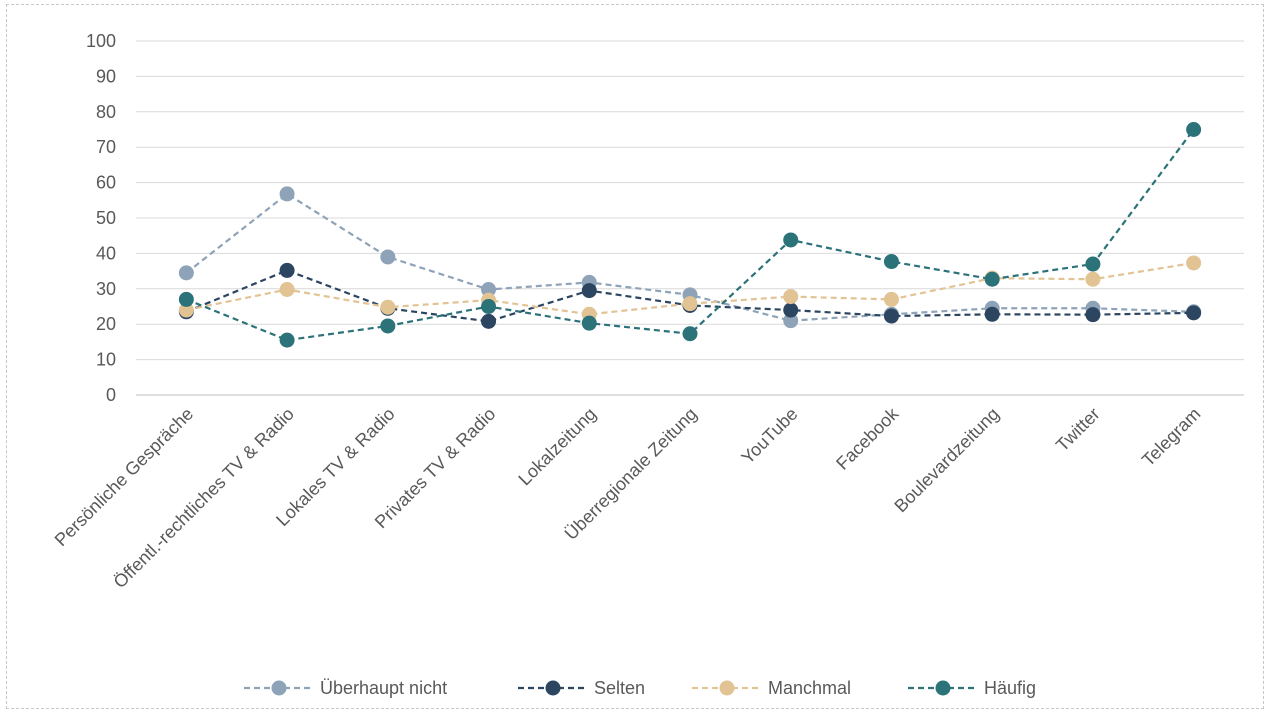 Image resolution: width=1269 pixels, height=715 pixels. Describe the element at coordinates (947, 460) in the screenshot. I see `x-category-label: Boulevardzeitung` at that location.